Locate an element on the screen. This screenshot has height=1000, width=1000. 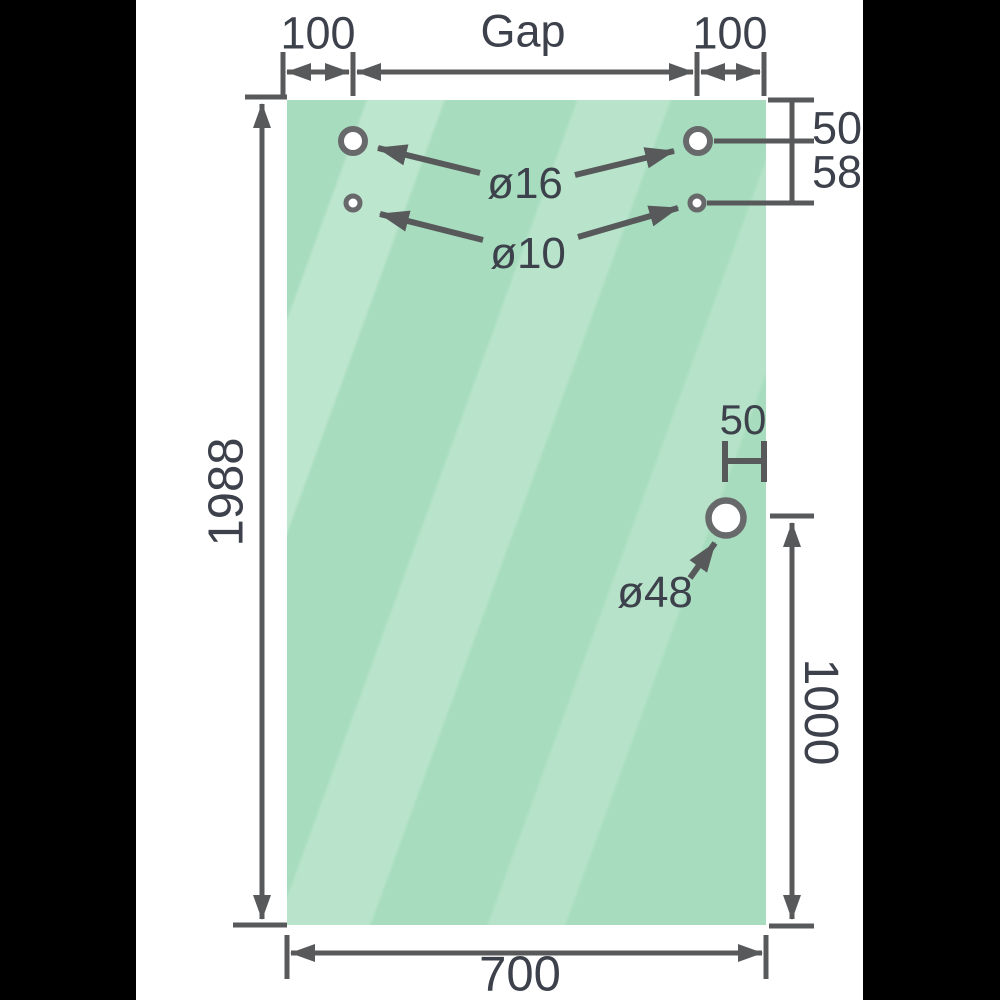
hole-leader-arrows is located at coordinates (547, 362).